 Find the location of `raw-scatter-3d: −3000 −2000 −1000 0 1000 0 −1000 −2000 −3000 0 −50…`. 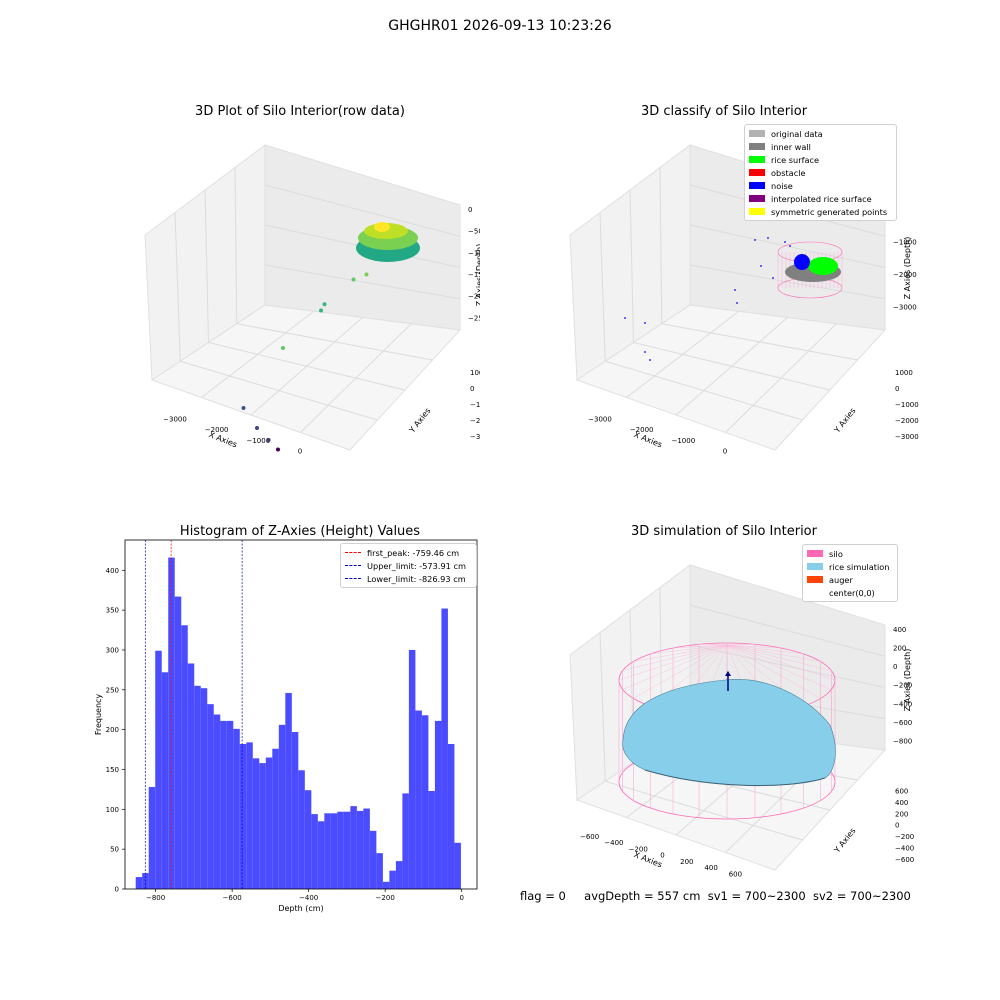

raw-scatter-3d: −3000 −2000 −1000 0 1000 0 −1000 −2000 −3000 0 −50… is located at coordinates (312, 300).